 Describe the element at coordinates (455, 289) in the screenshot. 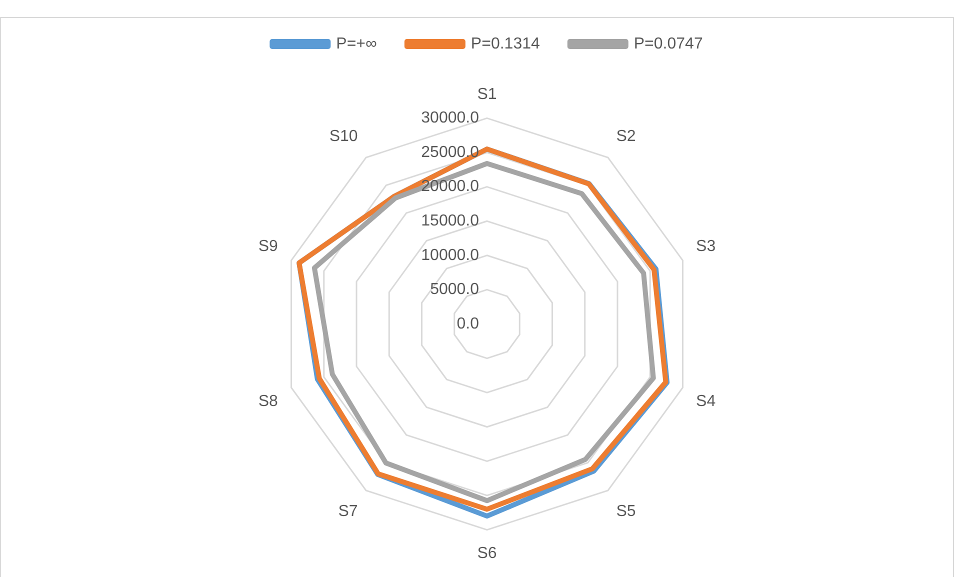

I see `y-tick-label: 5000.0` at that location.